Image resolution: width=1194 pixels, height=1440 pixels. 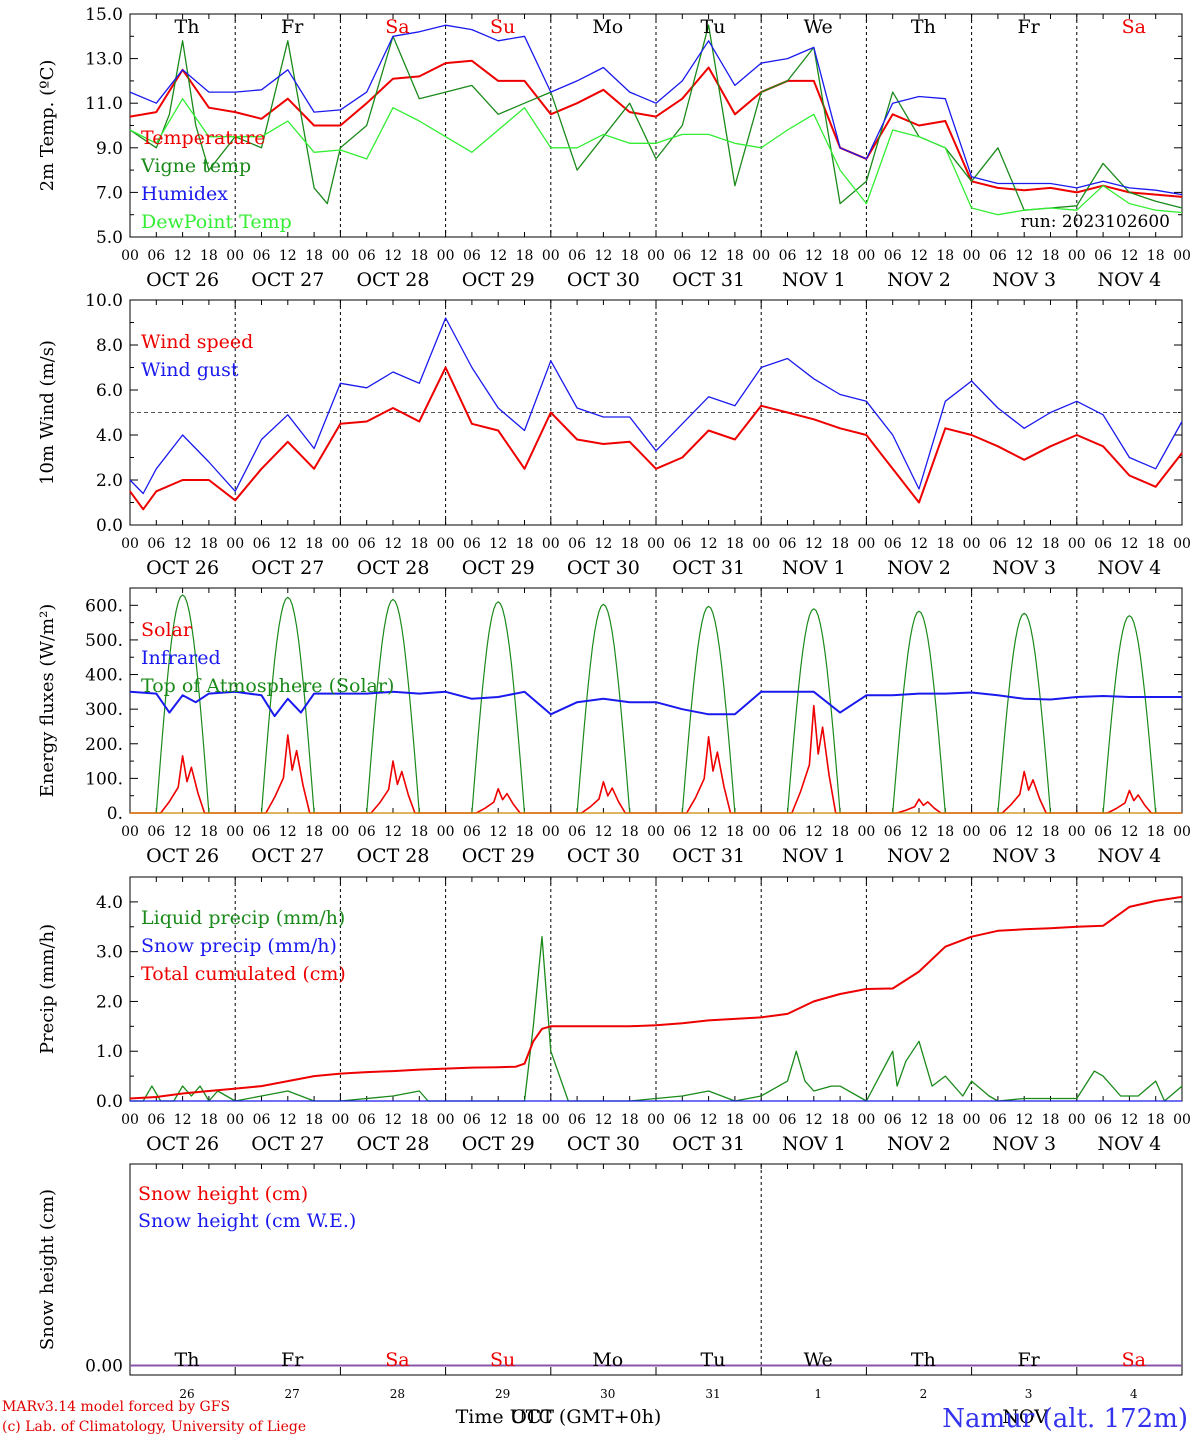 What do you see at coordinates (109, 1102) in the screenshot?
I see `y-tick-label: 0.0` at bounding box center [109, 1102].